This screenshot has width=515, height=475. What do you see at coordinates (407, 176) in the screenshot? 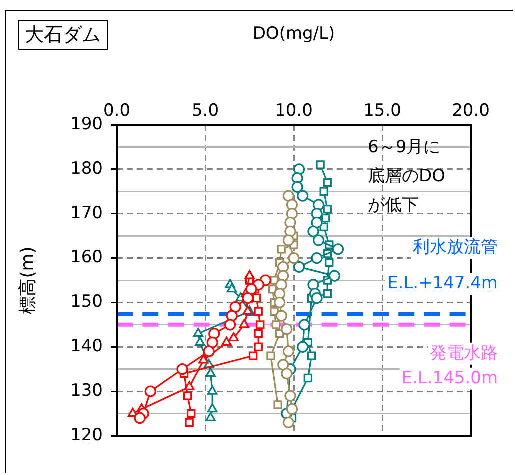
I see `annotation: 6～9月に底層のDOが低下` at bounding box center [407, 176].